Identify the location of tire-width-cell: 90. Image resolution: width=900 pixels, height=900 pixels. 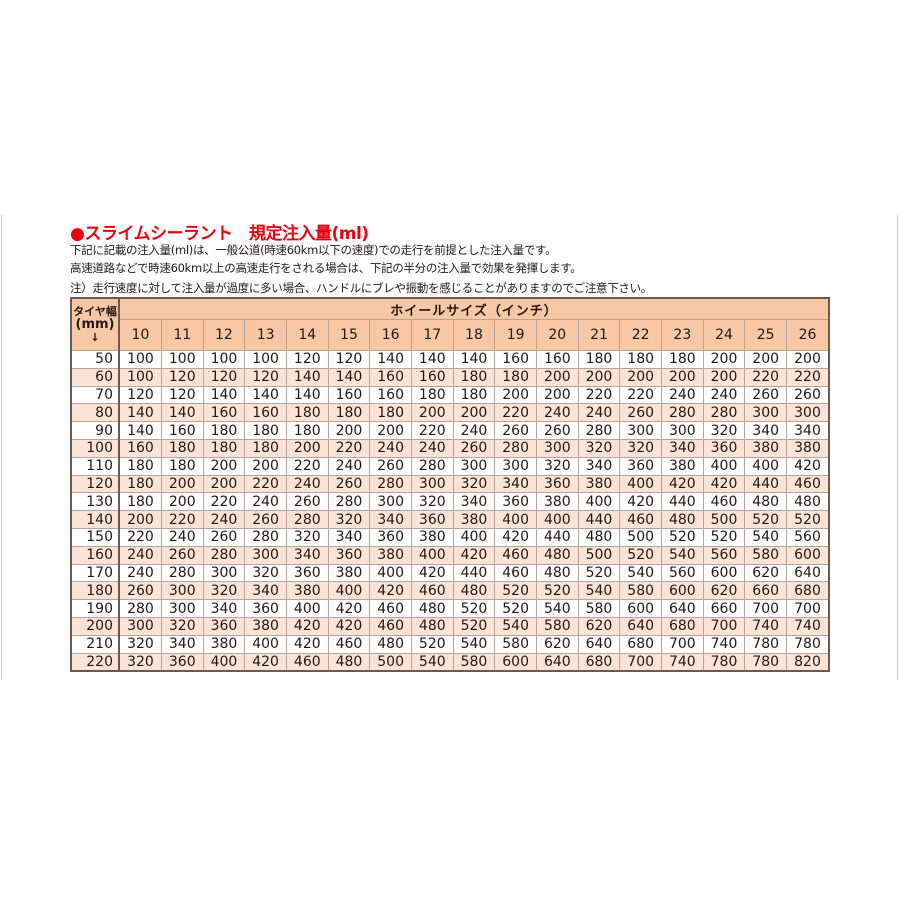
(95, 430).